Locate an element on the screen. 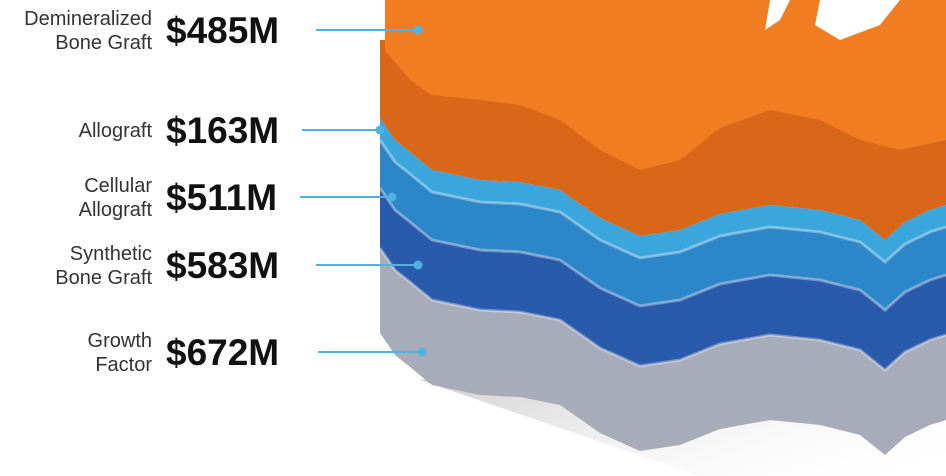 This screenshot has height=476, width=946. item-value: $485M is located at coordinates (222, 30).